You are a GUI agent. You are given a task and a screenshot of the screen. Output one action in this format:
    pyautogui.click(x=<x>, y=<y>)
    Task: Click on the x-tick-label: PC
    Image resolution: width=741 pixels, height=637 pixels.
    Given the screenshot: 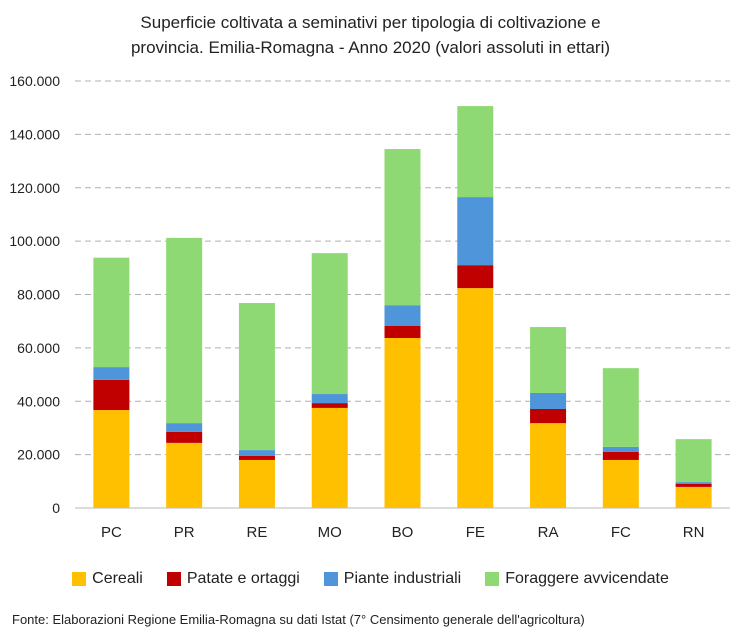 What is the action you would take?
    pyautogui.click(x=111, y=532)
    